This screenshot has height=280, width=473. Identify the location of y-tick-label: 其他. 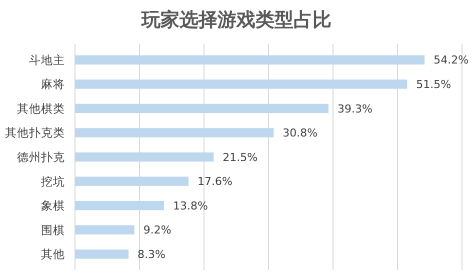
(53, 254).